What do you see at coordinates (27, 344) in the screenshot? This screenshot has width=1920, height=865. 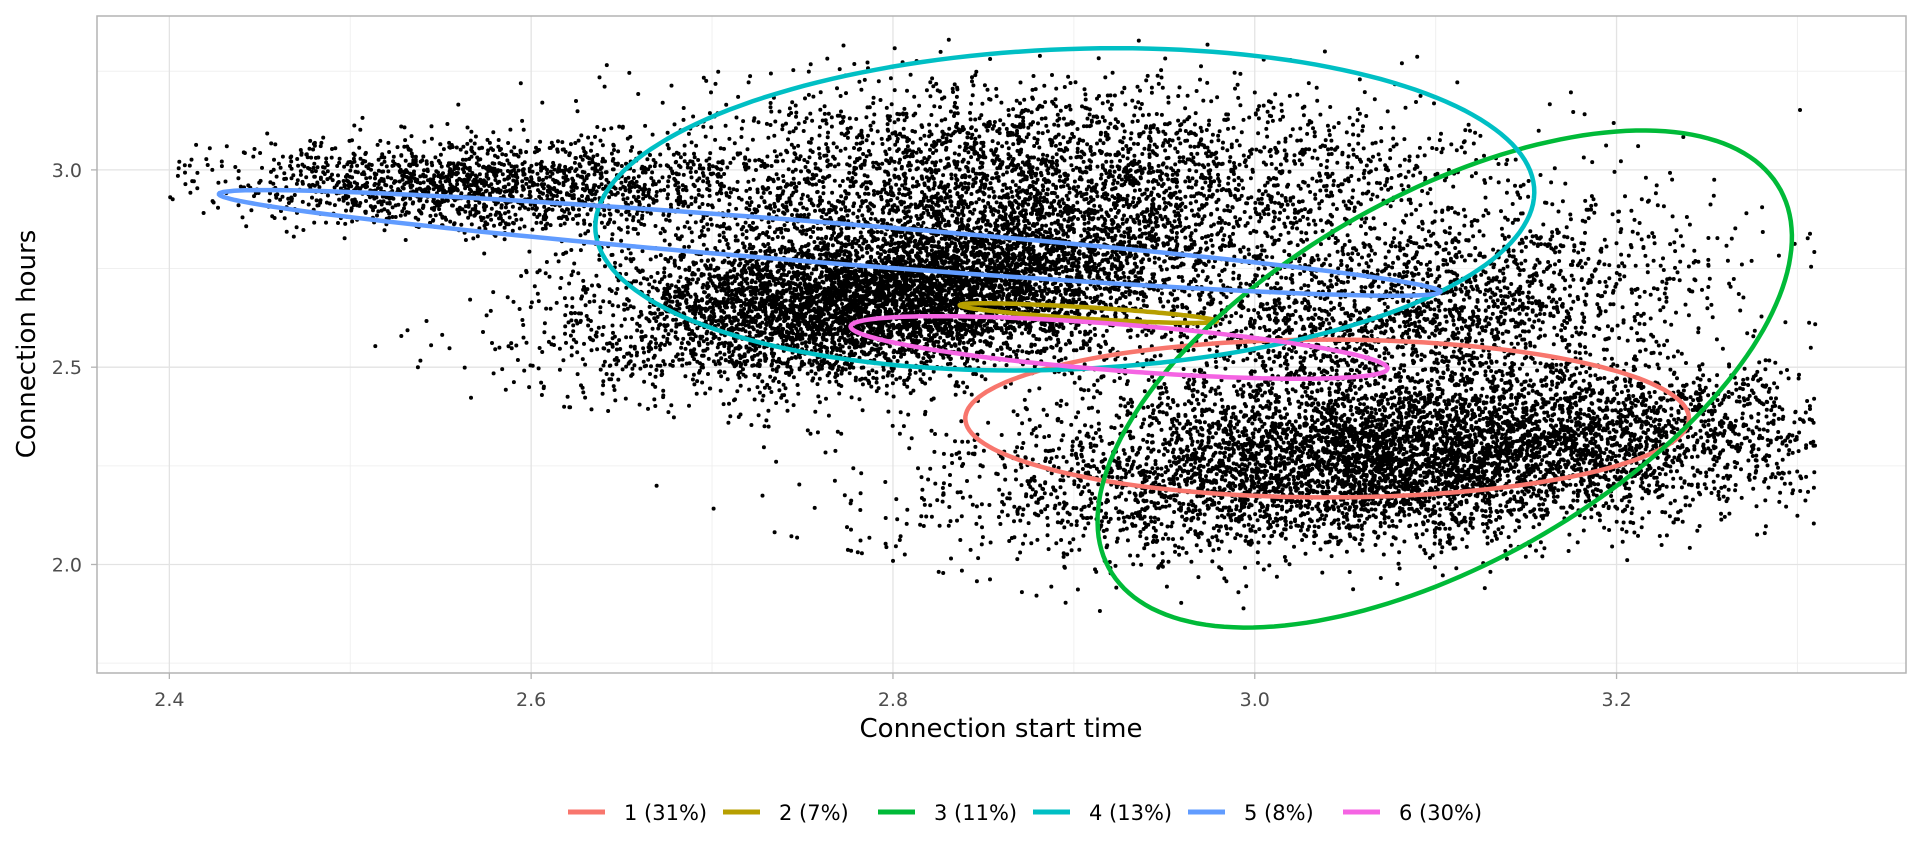 I see `y-axis-title: Connection hours` at bounding box center [27, 344].